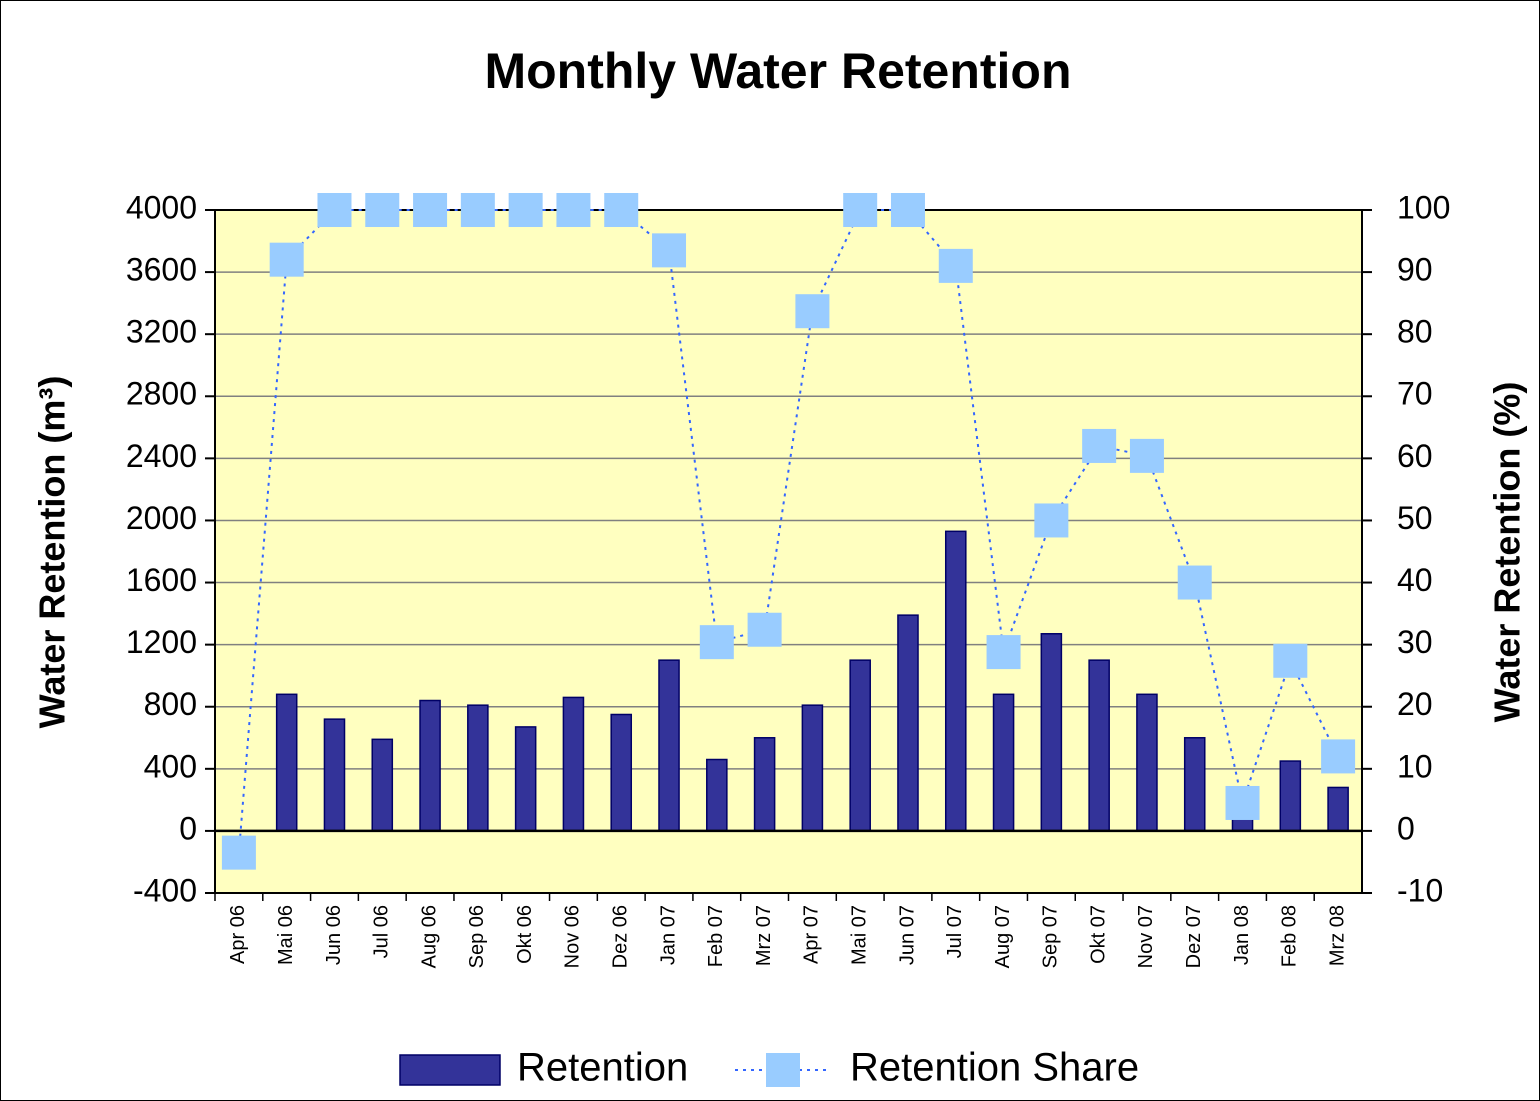 The image size is (1540, 1101). I want to click on x-tick-label: Feb 08, so click(1290, 936).